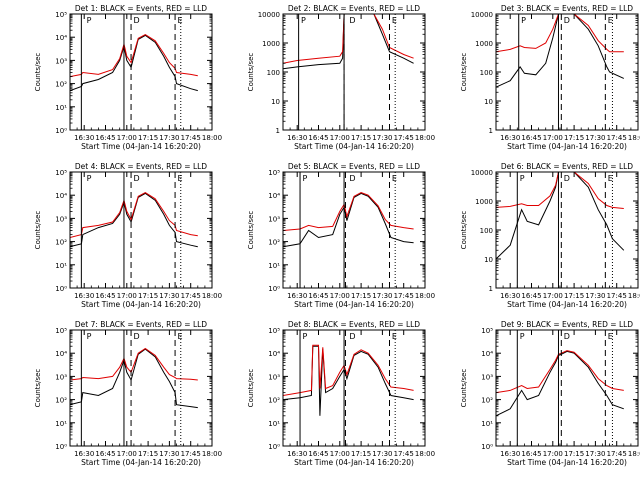  Describe the element at coordinates (354, 8) in the screenshot. I see `panel-title: Det 2: BLACK = Events, RED = LLD` at that location.